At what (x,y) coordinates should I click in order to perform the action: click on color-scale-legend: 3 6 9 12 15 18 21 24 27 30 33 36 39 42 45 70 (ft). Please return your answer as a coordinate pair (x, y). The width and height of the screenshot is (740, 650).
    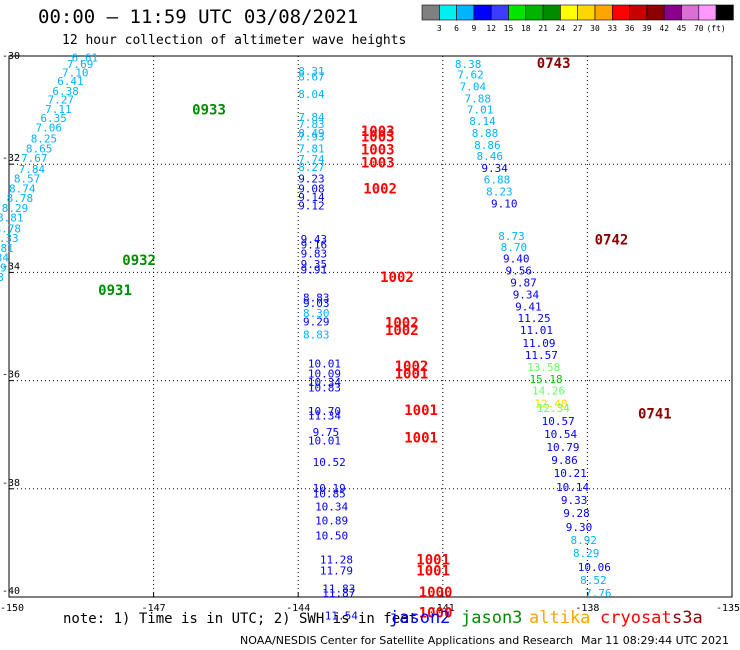
    Looking at the image, I should click on (577, 18).